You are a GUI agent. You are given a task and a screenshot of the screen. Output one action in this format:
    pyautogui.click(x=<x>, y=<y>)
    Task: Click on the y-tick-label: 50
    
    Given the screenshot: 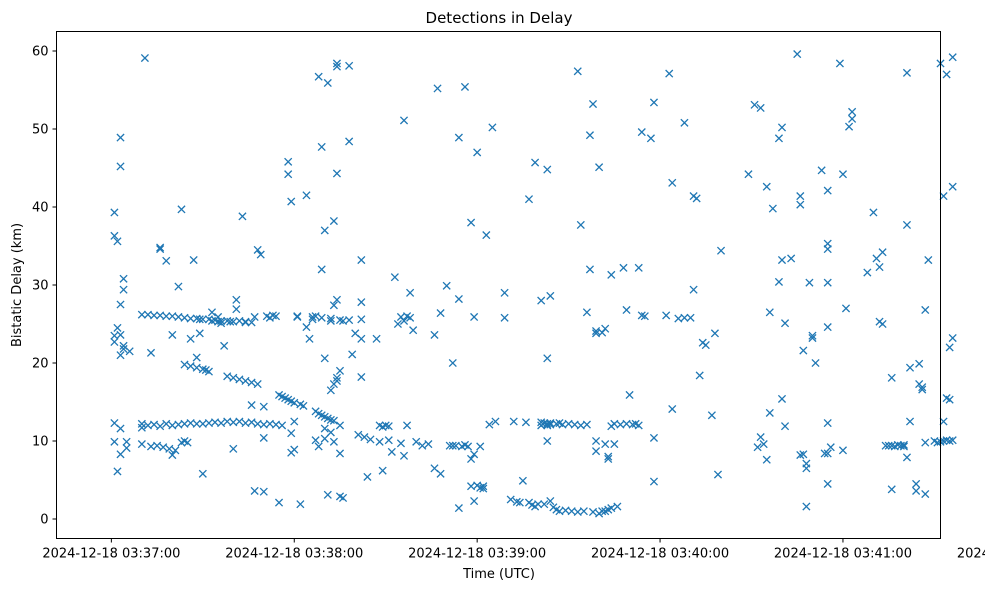 What is the action you would take?
    pyautogui.click(x=40, y=130)
    